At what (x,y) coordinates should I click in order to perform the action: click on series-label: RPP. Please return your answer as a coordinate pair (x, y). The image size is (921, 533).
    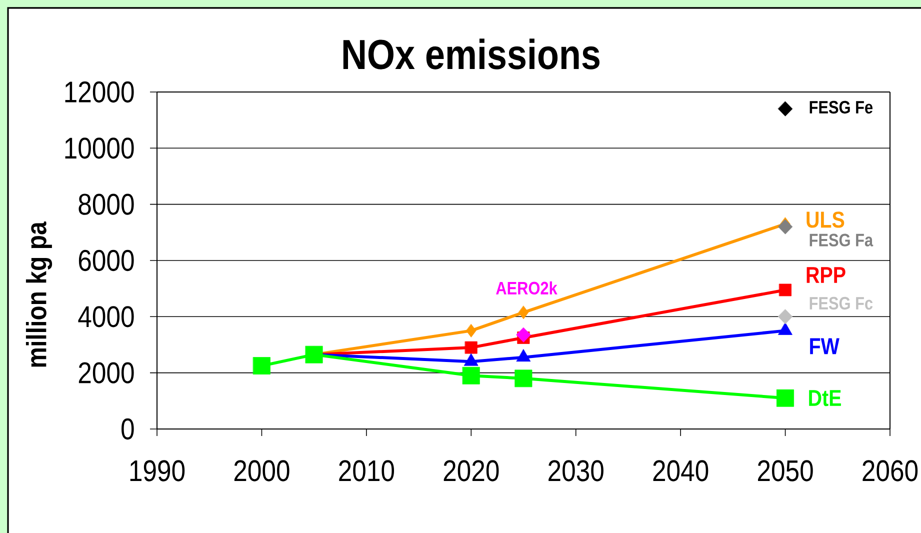
    Looking at the image, I should click on (826, 275).